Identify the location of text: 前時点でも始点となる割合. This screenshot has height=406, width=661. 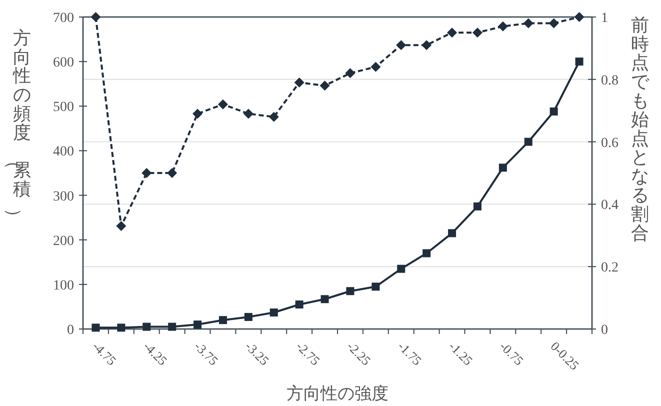
(640, 128).